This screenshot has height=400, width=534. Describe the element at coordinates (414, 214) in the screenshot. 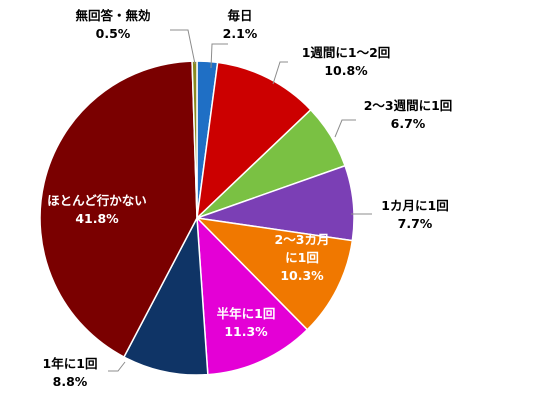

I see `slice-label: 1カ月に1回 7.7%` at that location.